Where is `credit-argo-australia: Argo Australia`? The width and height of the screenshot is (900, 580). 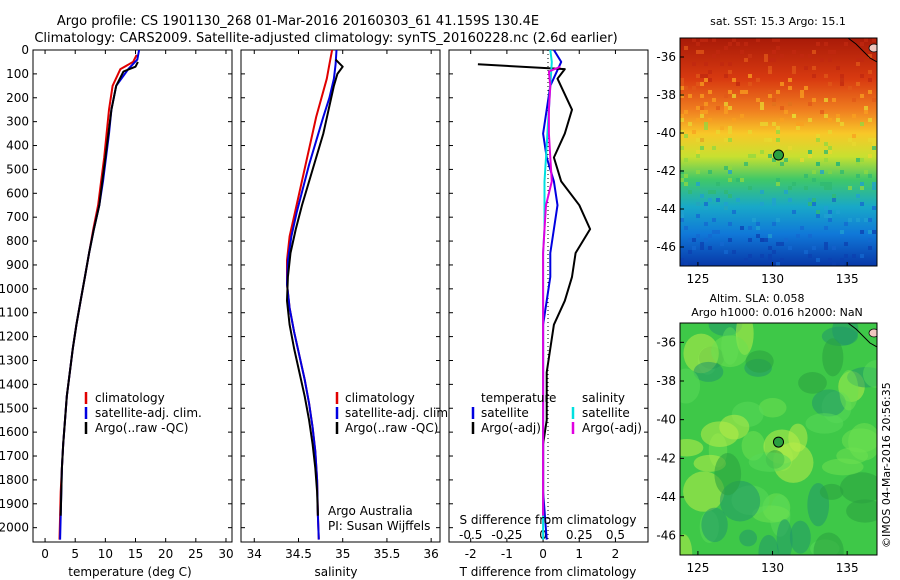
credit-argo-australia: Argo Australia is located at coordinates (370, 511).